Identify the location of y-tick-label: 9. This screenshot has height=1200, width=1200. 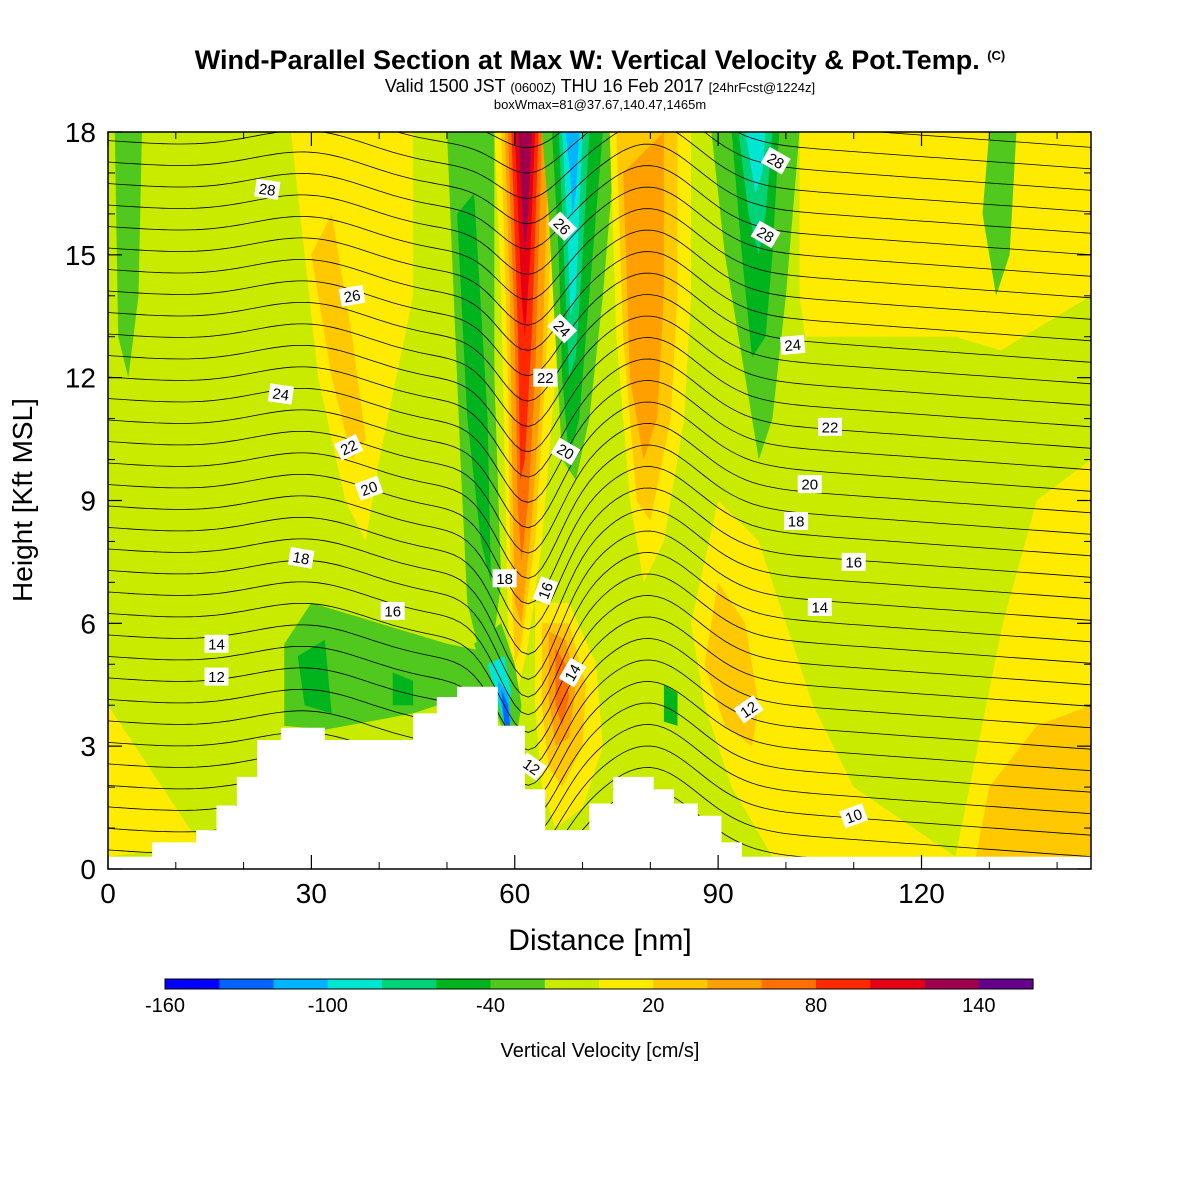
(88, 501).